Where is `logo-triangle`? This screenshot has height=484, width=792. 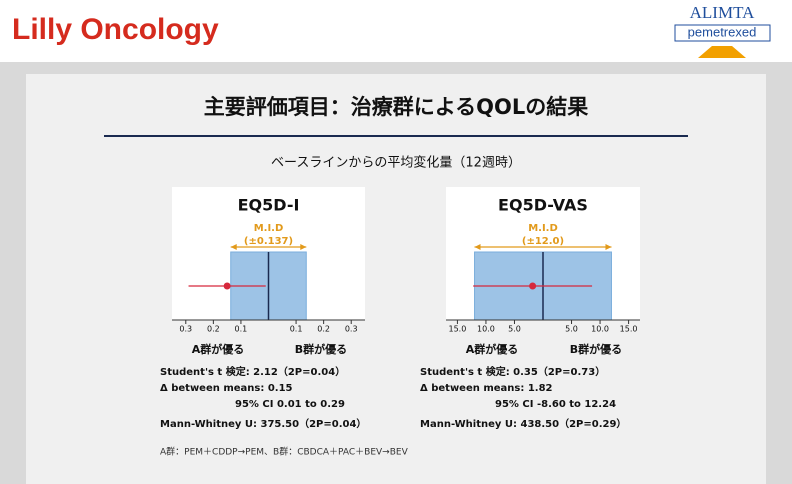
logo-triangle is located at coordinates (722, 52).